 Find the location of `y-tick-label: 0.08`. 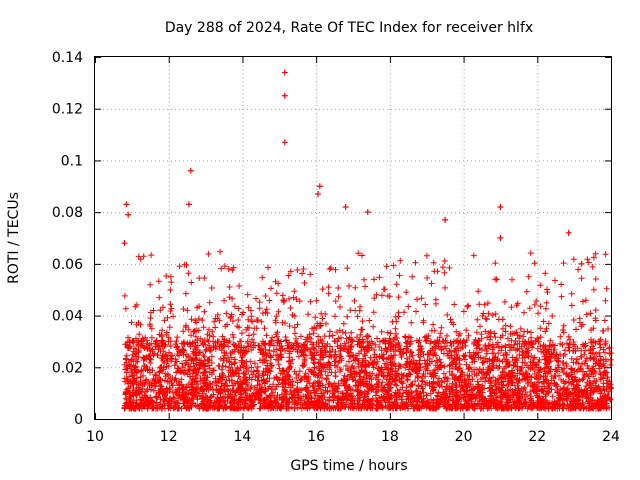

y-tick-label: 0.08 is located at coordinates (67, 213).